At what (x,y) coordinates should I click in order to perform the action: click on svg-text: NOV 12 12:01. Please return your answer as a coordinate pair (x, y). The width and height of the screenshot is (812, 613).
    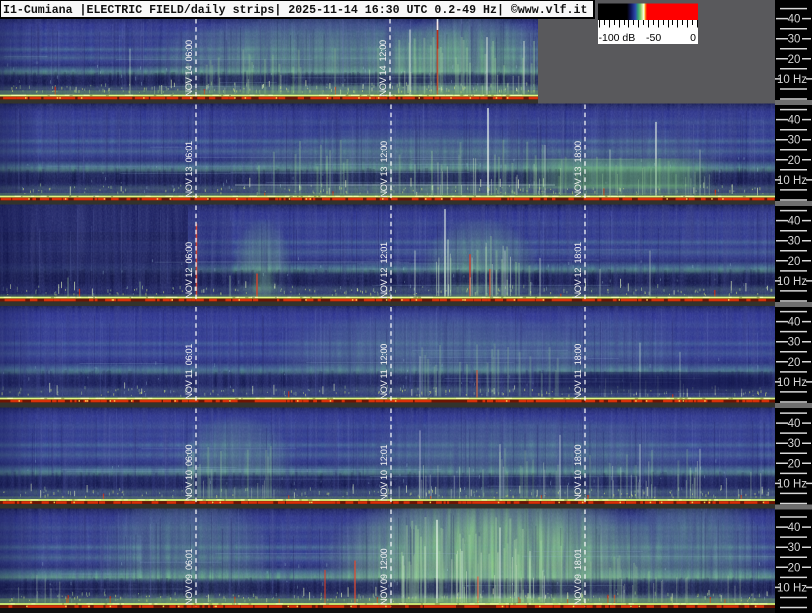
    Looking at the image, I should click on (384, 270).